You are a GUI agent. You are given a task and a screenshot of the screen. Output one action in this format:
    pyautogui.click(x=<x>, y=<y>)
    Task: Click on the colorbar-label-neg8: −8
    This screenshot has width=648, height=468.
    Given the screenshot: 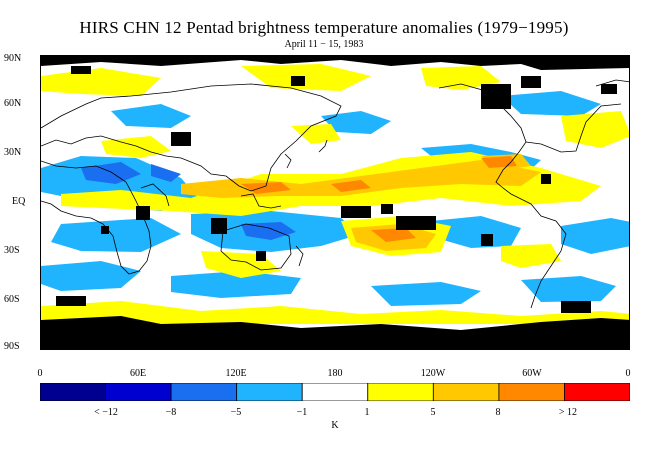 What is the action you would take?
    pyautogui.click(x=171, y=412)
    